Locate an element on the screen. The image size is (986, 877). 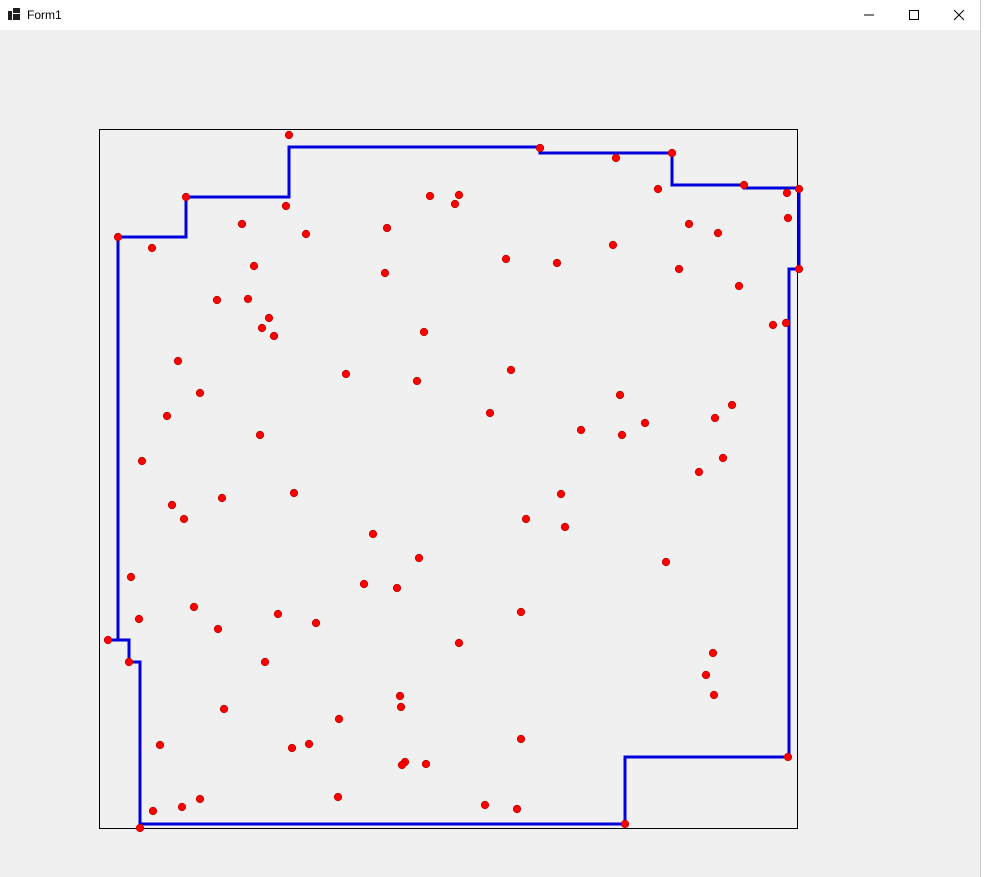
app-window-icon is located at coordinates (14, 14).